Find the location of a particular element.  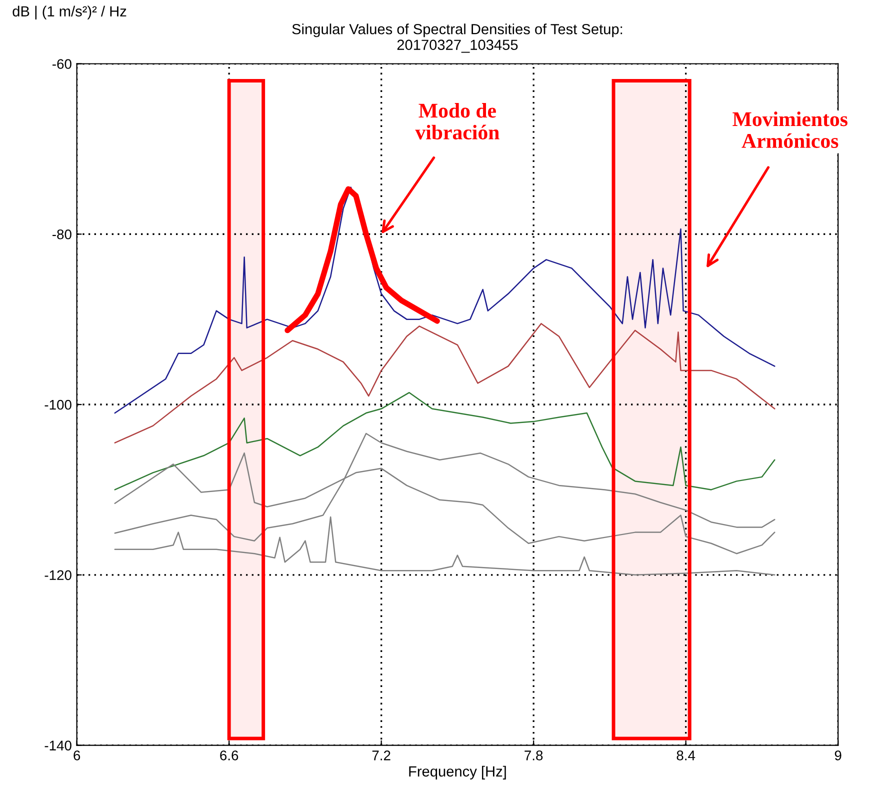

y-tick-label: -100 is located at coordinates (58, 405).